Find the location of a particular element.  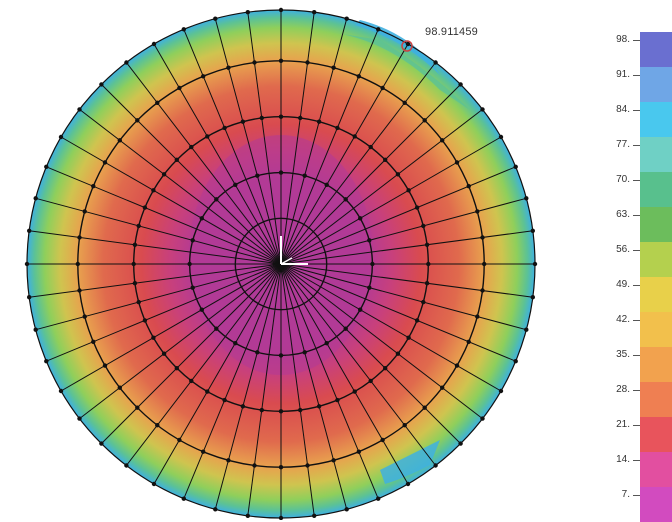

probe-marker is located at coordinates (407, 46).